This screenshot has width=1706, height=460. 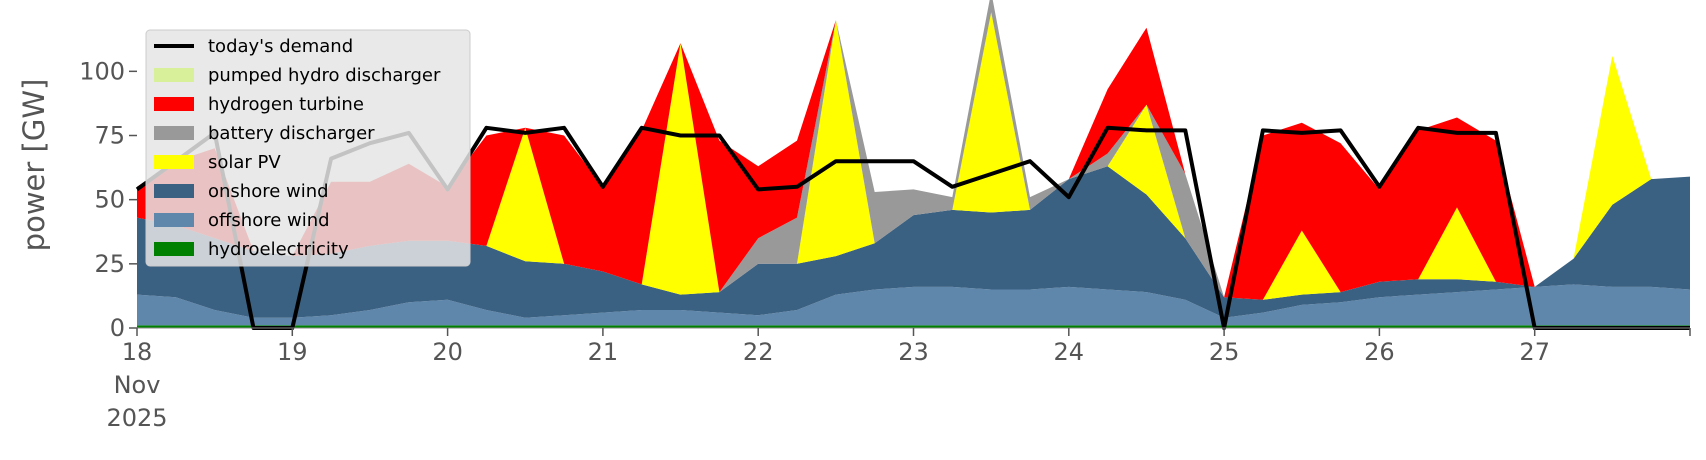 I want to click on legend-label-onshore-wind: onshore wind, so click(x=268, y=191).